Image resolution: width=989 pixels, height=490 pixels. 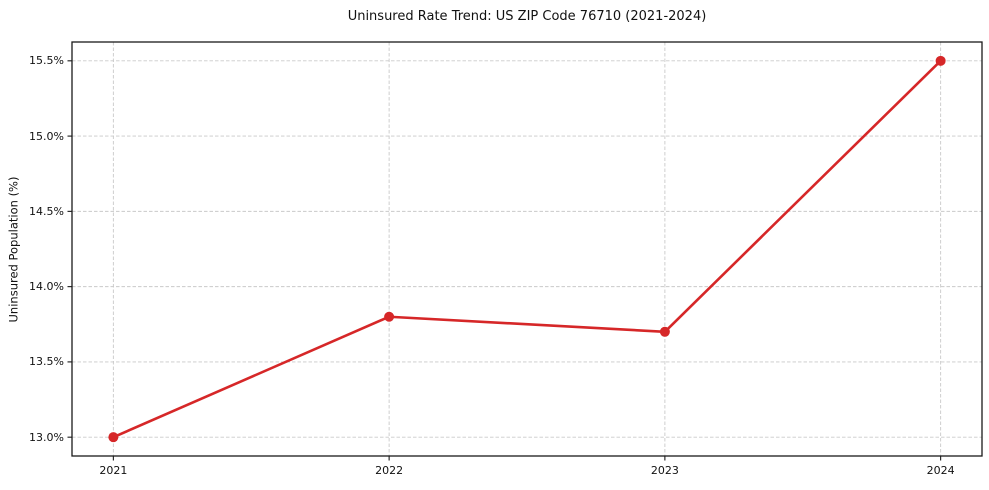 What do you see at coordinates (46, 362) in the screenshot?
I see `y-tick-label: 13.5%` at bounding box center [46, 362].